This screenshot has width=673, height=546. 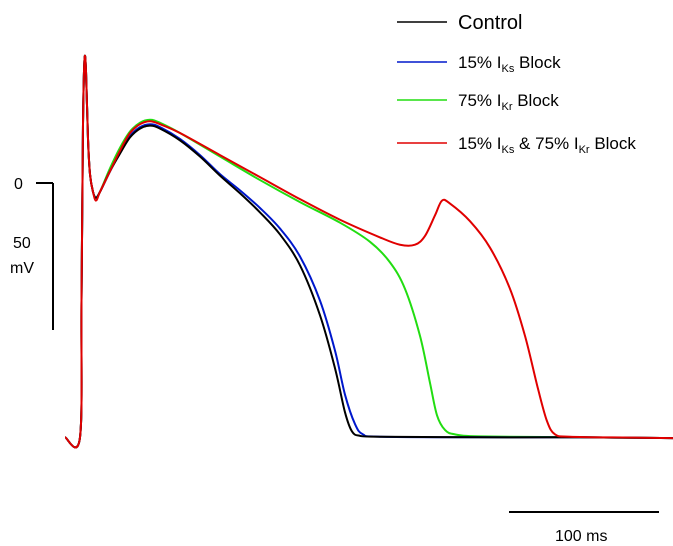 I want to click on legend-entry-iks-block: 15% IKs Block, so click(x=479, y=64).